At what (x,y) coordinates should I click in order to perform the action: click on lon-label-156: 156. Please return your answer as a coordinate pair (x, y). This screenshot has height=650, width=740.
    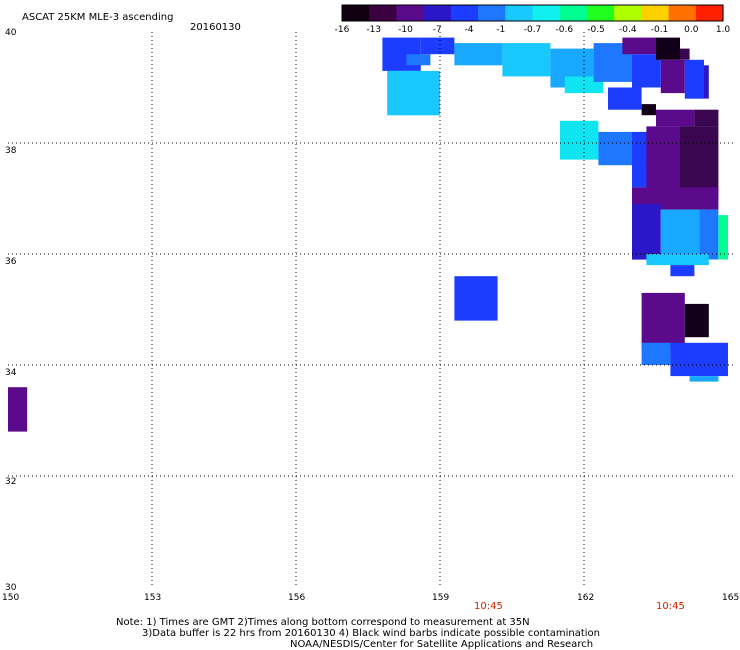
    Looking at the image, I should click on (296, 598).